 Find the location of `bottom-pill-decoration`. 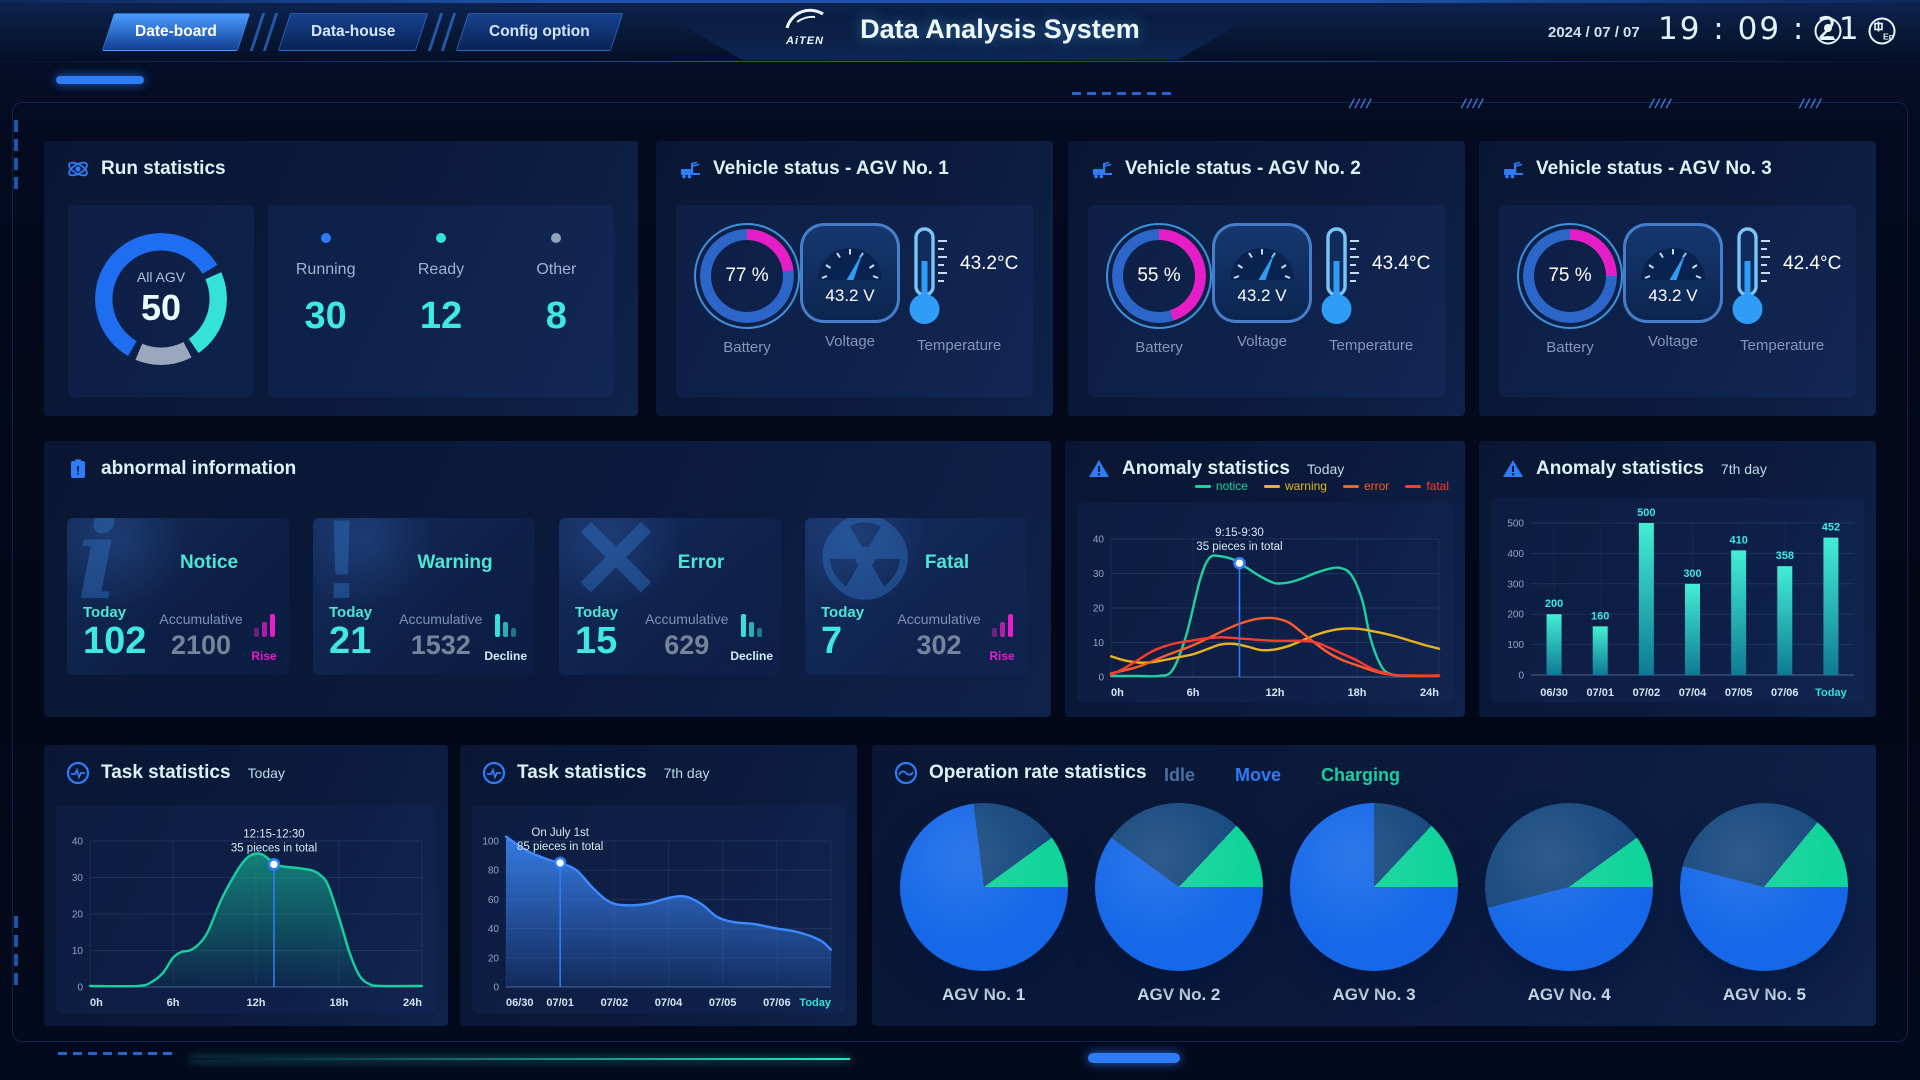

bottom-pill-decoration is located at coordinates (1134, 1058).